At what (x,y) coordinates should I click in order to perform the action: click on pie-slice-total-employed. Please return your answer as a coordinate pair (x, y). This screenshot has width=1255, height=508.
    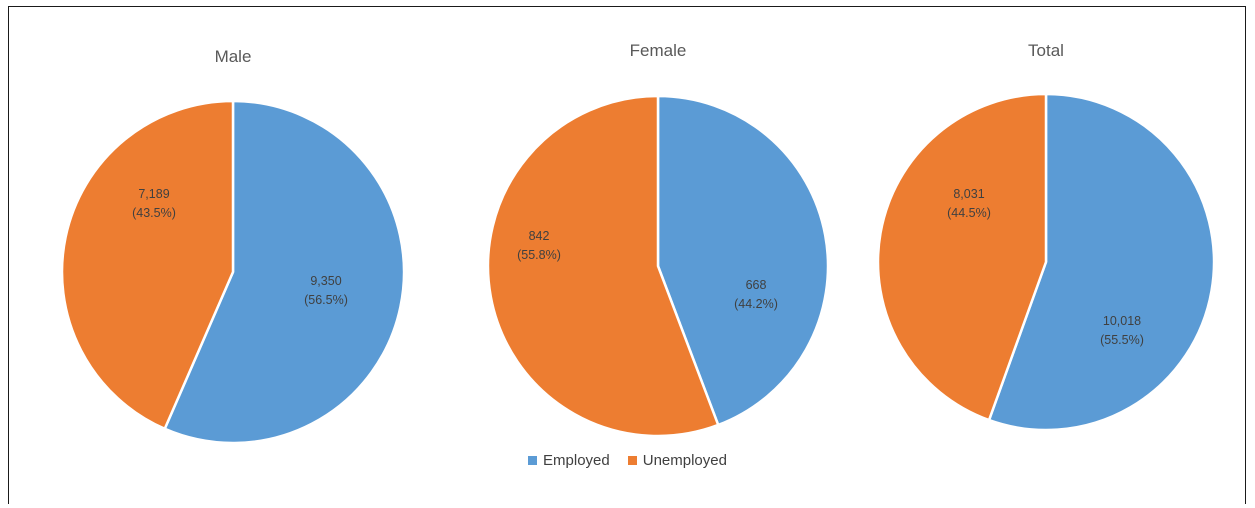
    Looking at the image, I should click on (1101, 262).